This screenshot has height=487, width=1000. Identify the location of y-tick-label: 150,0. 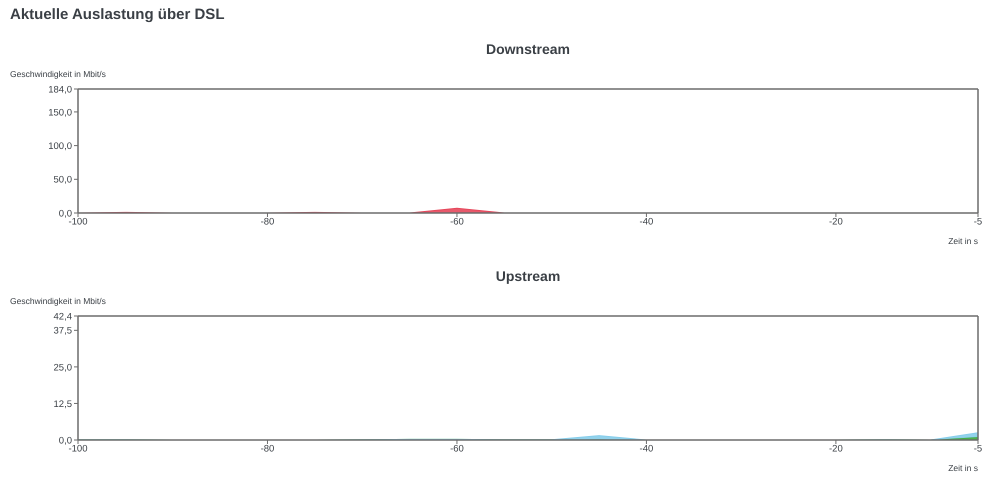
(60, 112).